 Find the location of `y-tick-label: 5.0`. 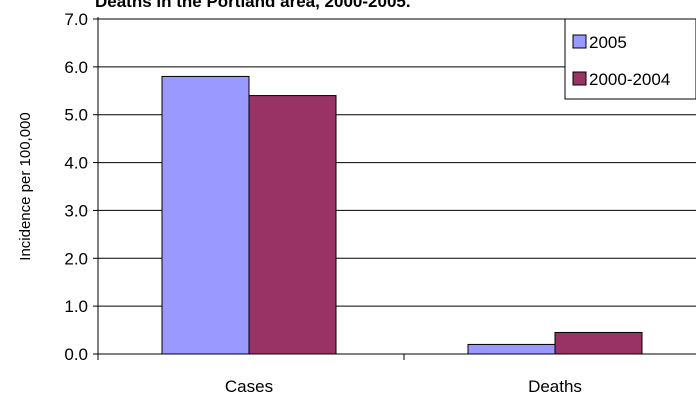

y-tick-label: 5.0 is located at coordinates (76, 115).